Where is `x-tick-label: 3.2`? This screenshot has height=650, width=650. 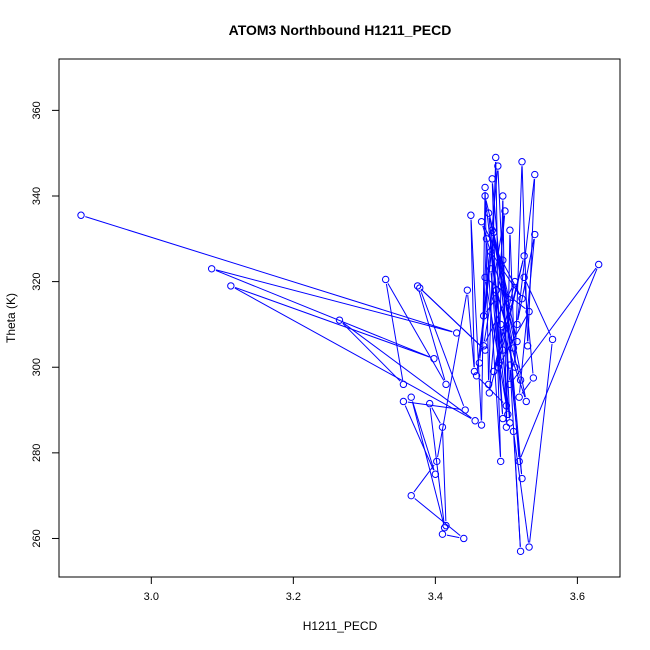
x-tick-label: 3.2 is located at coordinates (293, 597).